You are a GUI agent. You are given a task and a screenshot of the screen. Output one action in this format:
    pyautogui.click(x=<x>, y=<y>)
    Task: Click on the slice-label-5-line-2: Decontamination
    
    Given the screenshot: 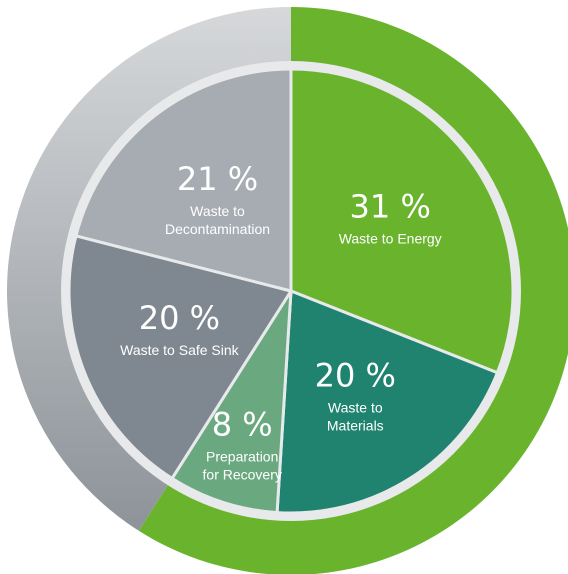 What is the action you would take?
    pyautogui.click(x=217, y=229)
    